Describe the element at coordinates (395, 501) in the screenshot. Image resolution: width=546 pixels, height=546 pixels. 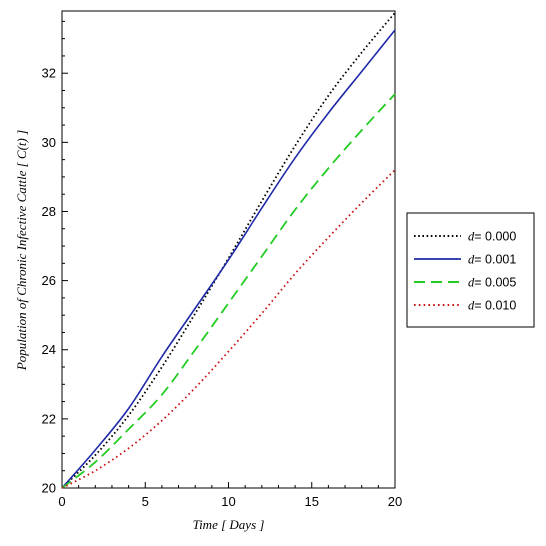
I see `x-tick-label: 20` at that location.